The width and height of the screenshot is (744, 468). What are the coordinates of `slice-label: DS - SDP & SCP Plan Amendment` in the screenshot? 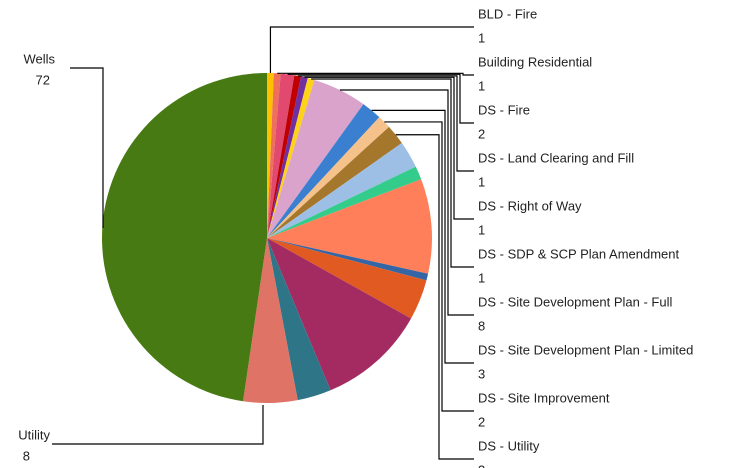 It's located at (579, 253).